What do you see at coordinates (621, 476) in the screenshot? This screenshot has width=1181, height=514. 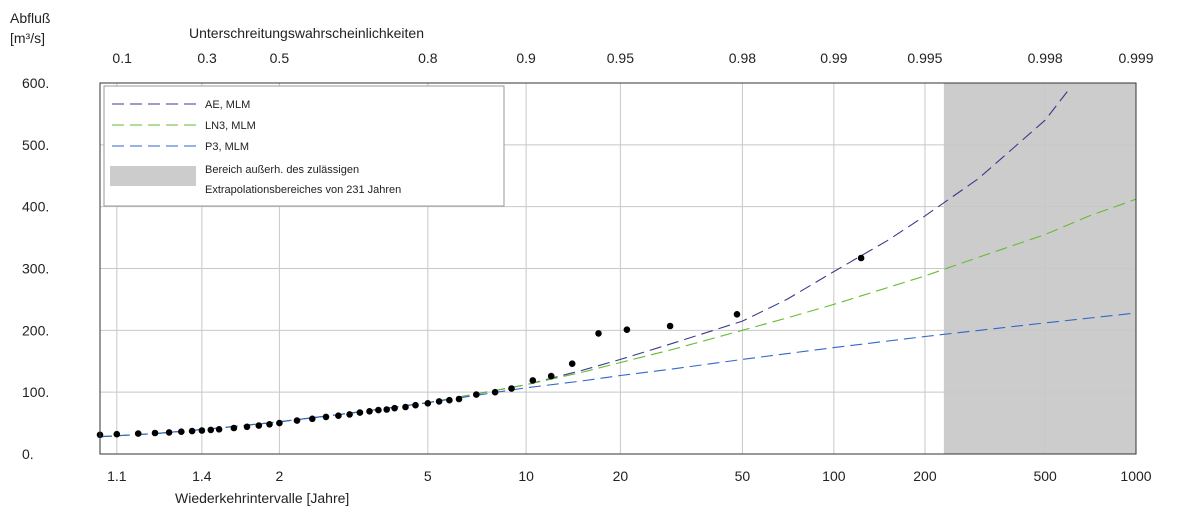 I see `x-tick-label: 20` at bounding box center [621, 476].